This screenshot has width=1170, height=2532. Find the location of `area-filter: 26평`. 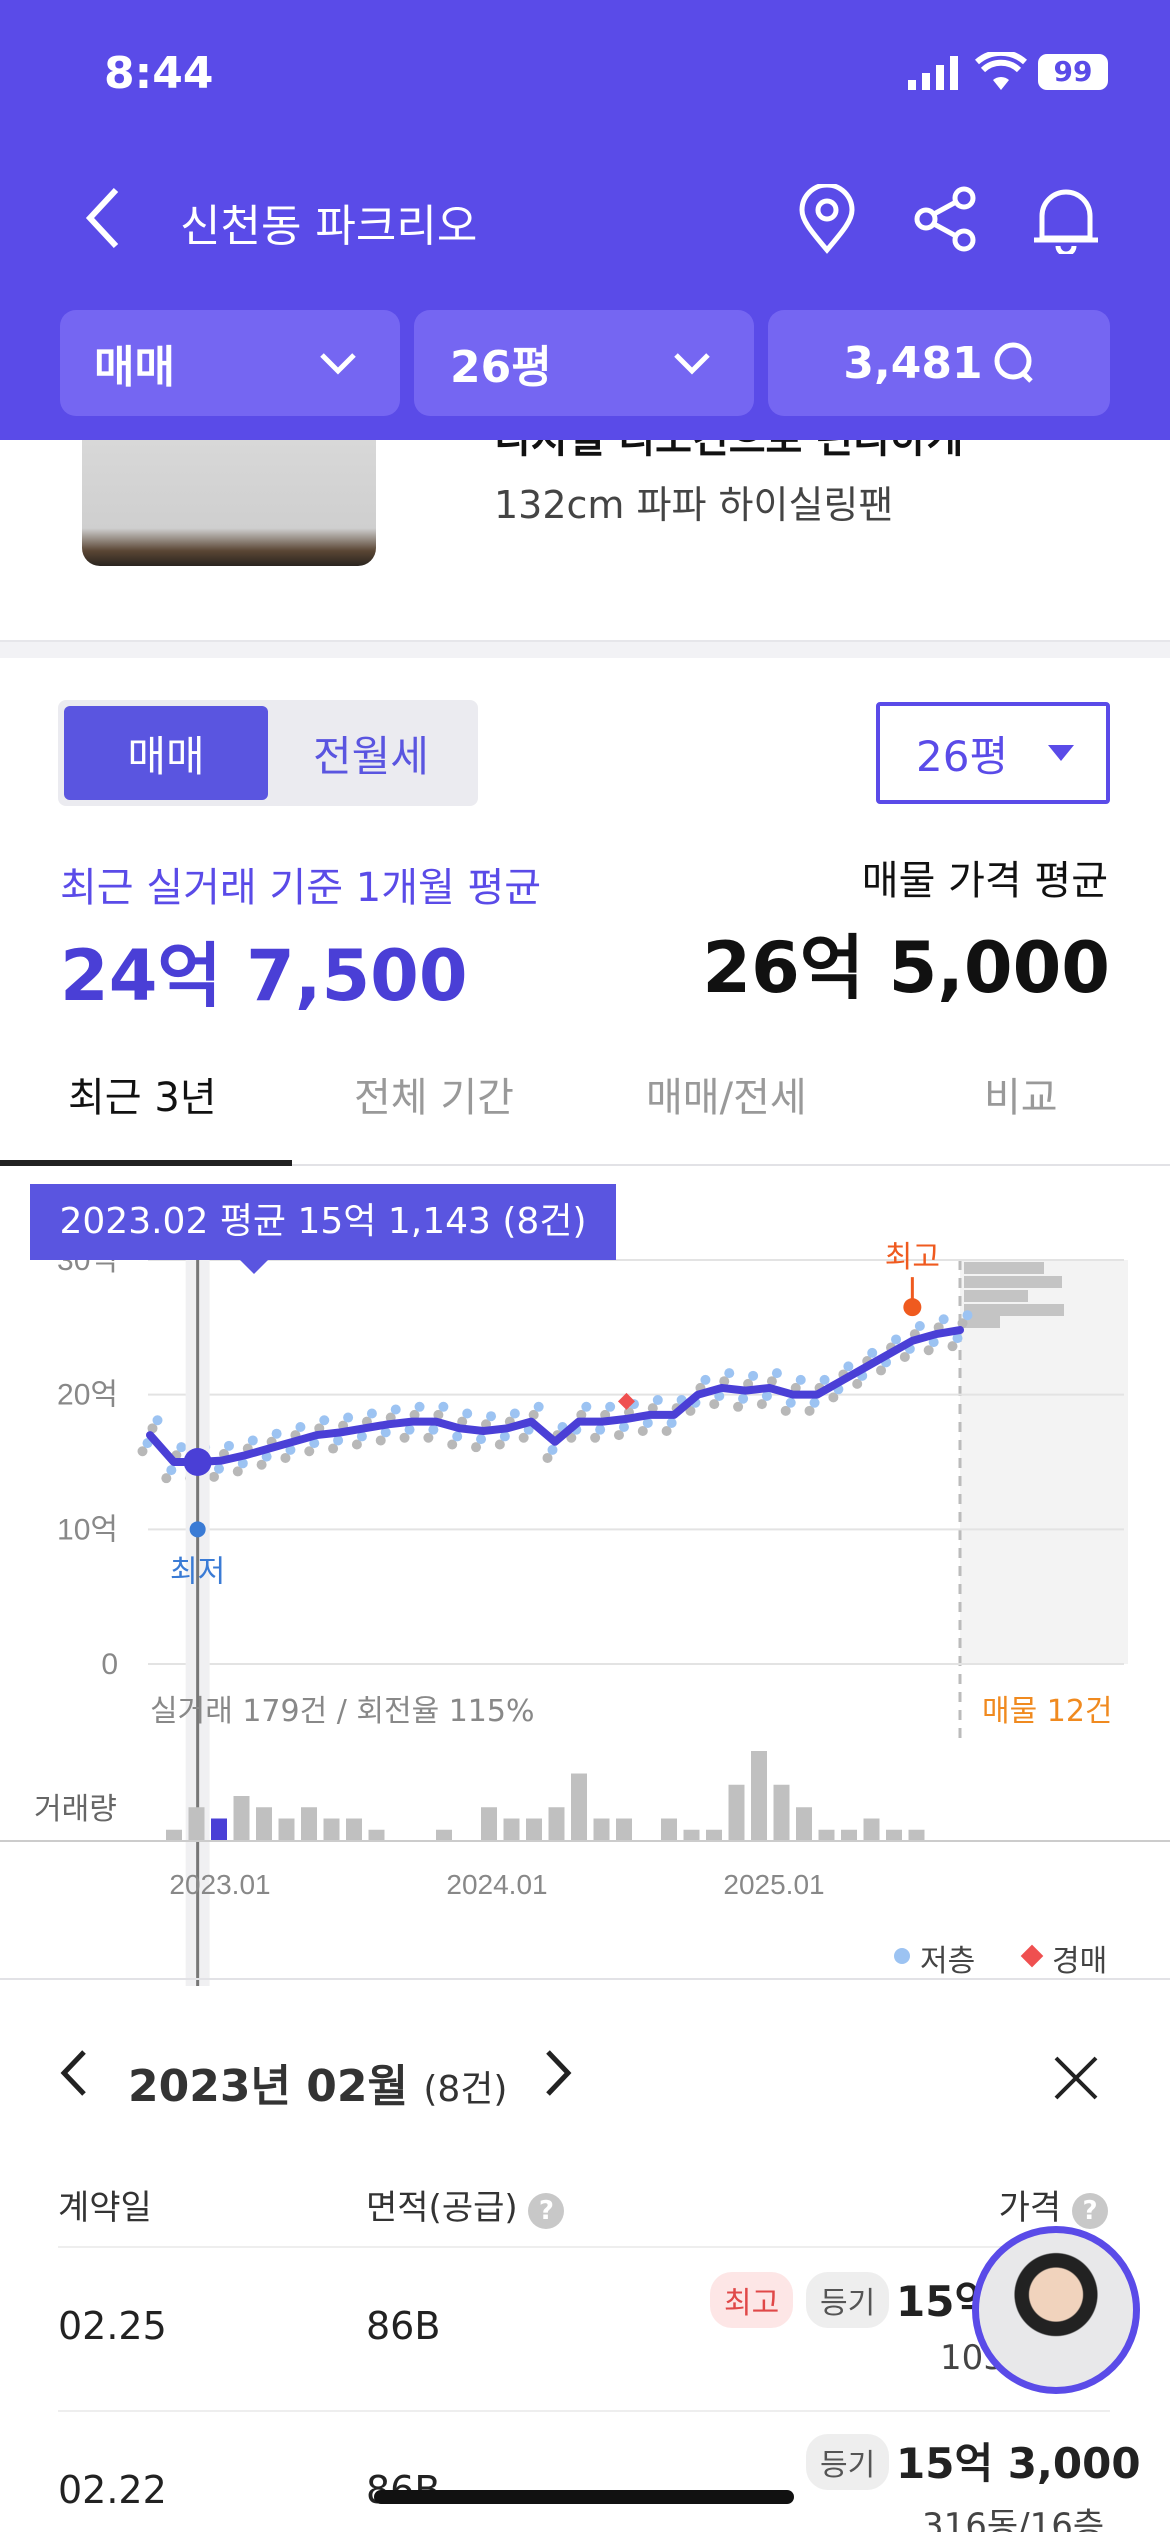

area-filter: 26평 is located at coordinates (584, 363).